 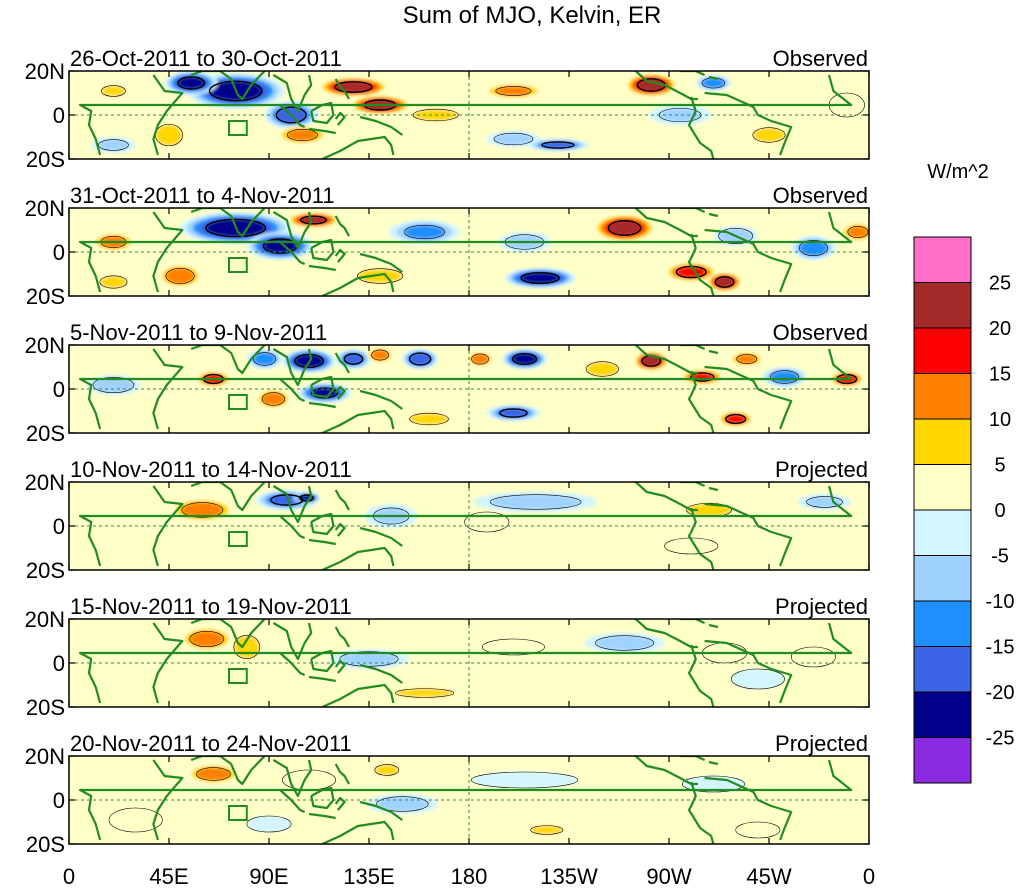 What do you see at coordinates (964, 472) in the screenshot?
I see `colorbar: W/m^2 25 20 15 10 5 0 -5 -10 -15 -20 -25` at bounding box center [964, 472].